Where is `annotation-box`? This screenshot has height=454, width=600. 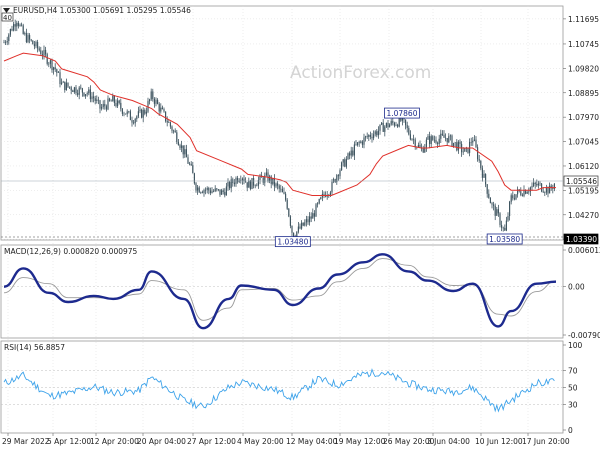
annotation-box is located at coordinates (292, 242).